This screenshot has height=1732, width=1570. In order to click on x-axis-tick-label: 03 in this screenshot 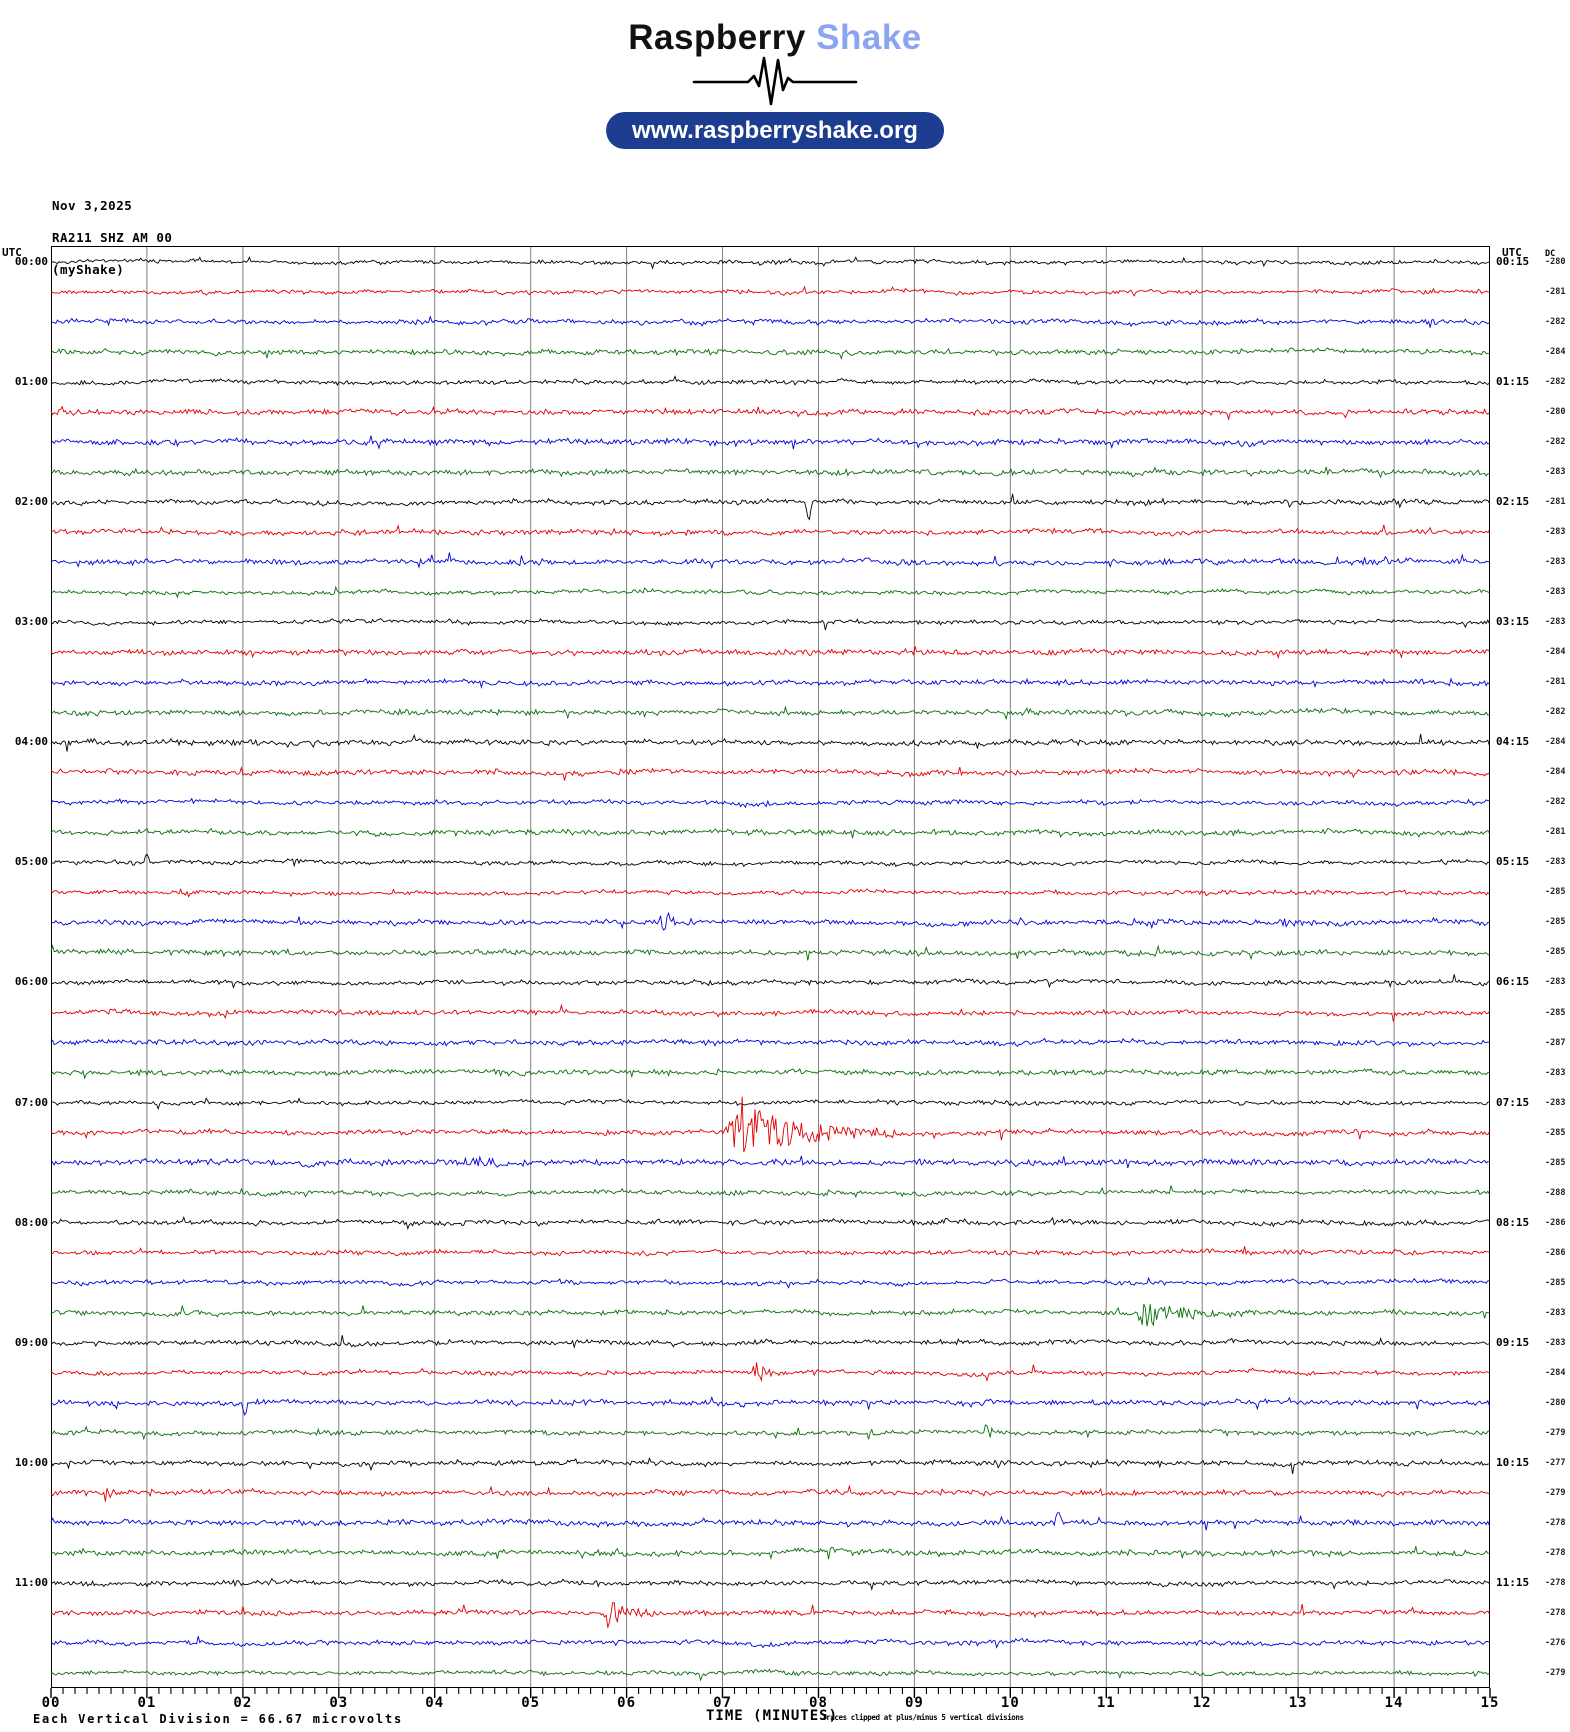, I will do `click(339, 1703)`.